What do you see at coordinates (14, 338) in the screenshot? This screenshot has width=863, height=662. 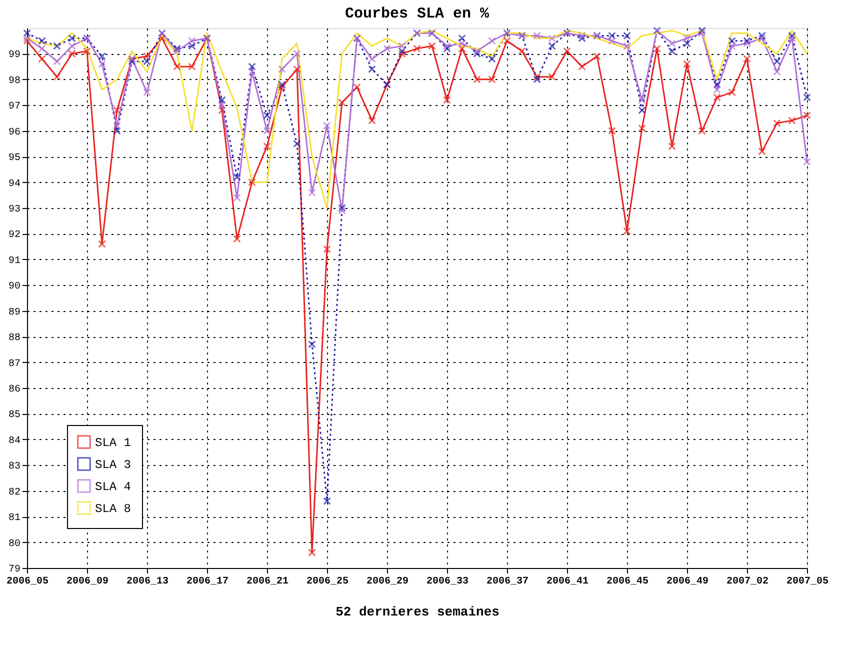 I see `y-tick-label: 88` at bounding box center [14, 338].